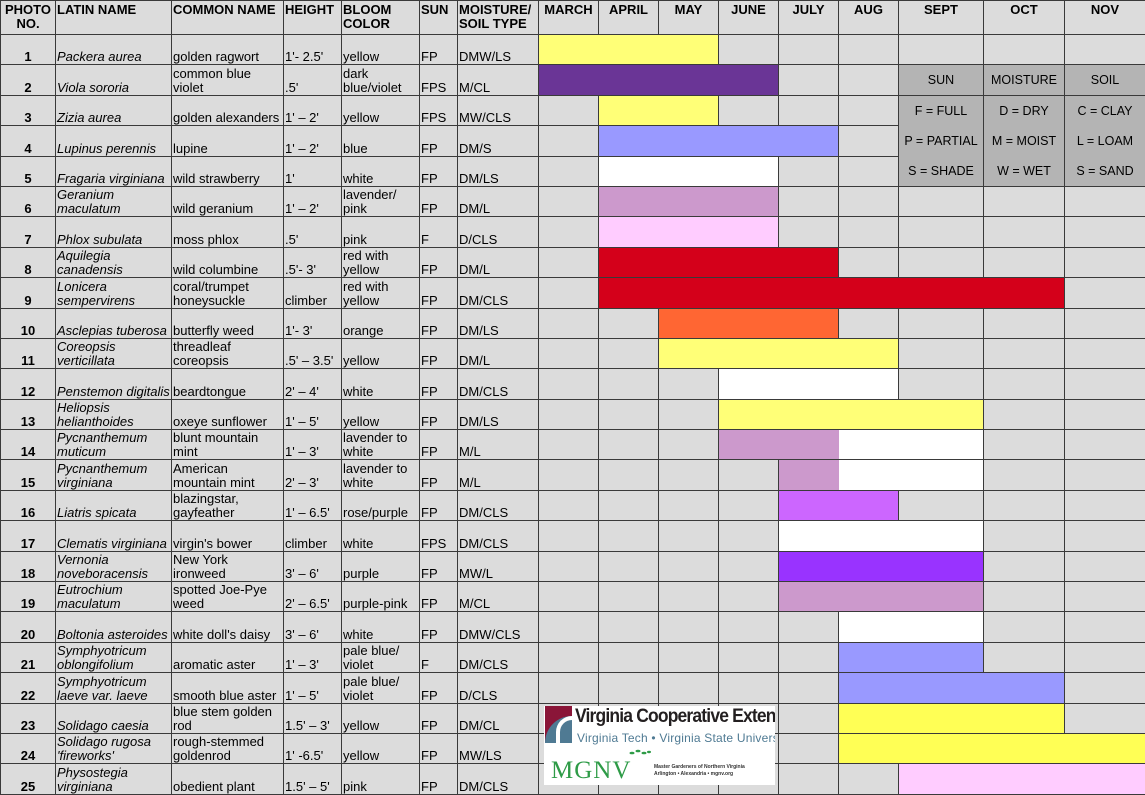 The image size is (1145, 795). I want to click on latin-name-cell: Vernonia noveboracensis, so click(114, 566).